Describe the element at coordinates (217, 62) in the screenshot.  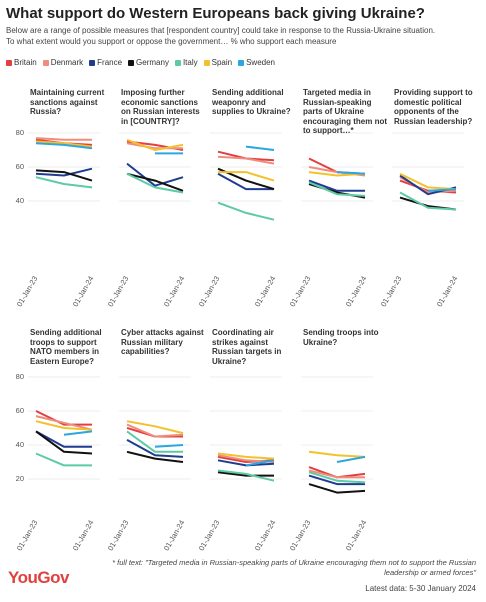
I see `legend-item: Spain` at that location.